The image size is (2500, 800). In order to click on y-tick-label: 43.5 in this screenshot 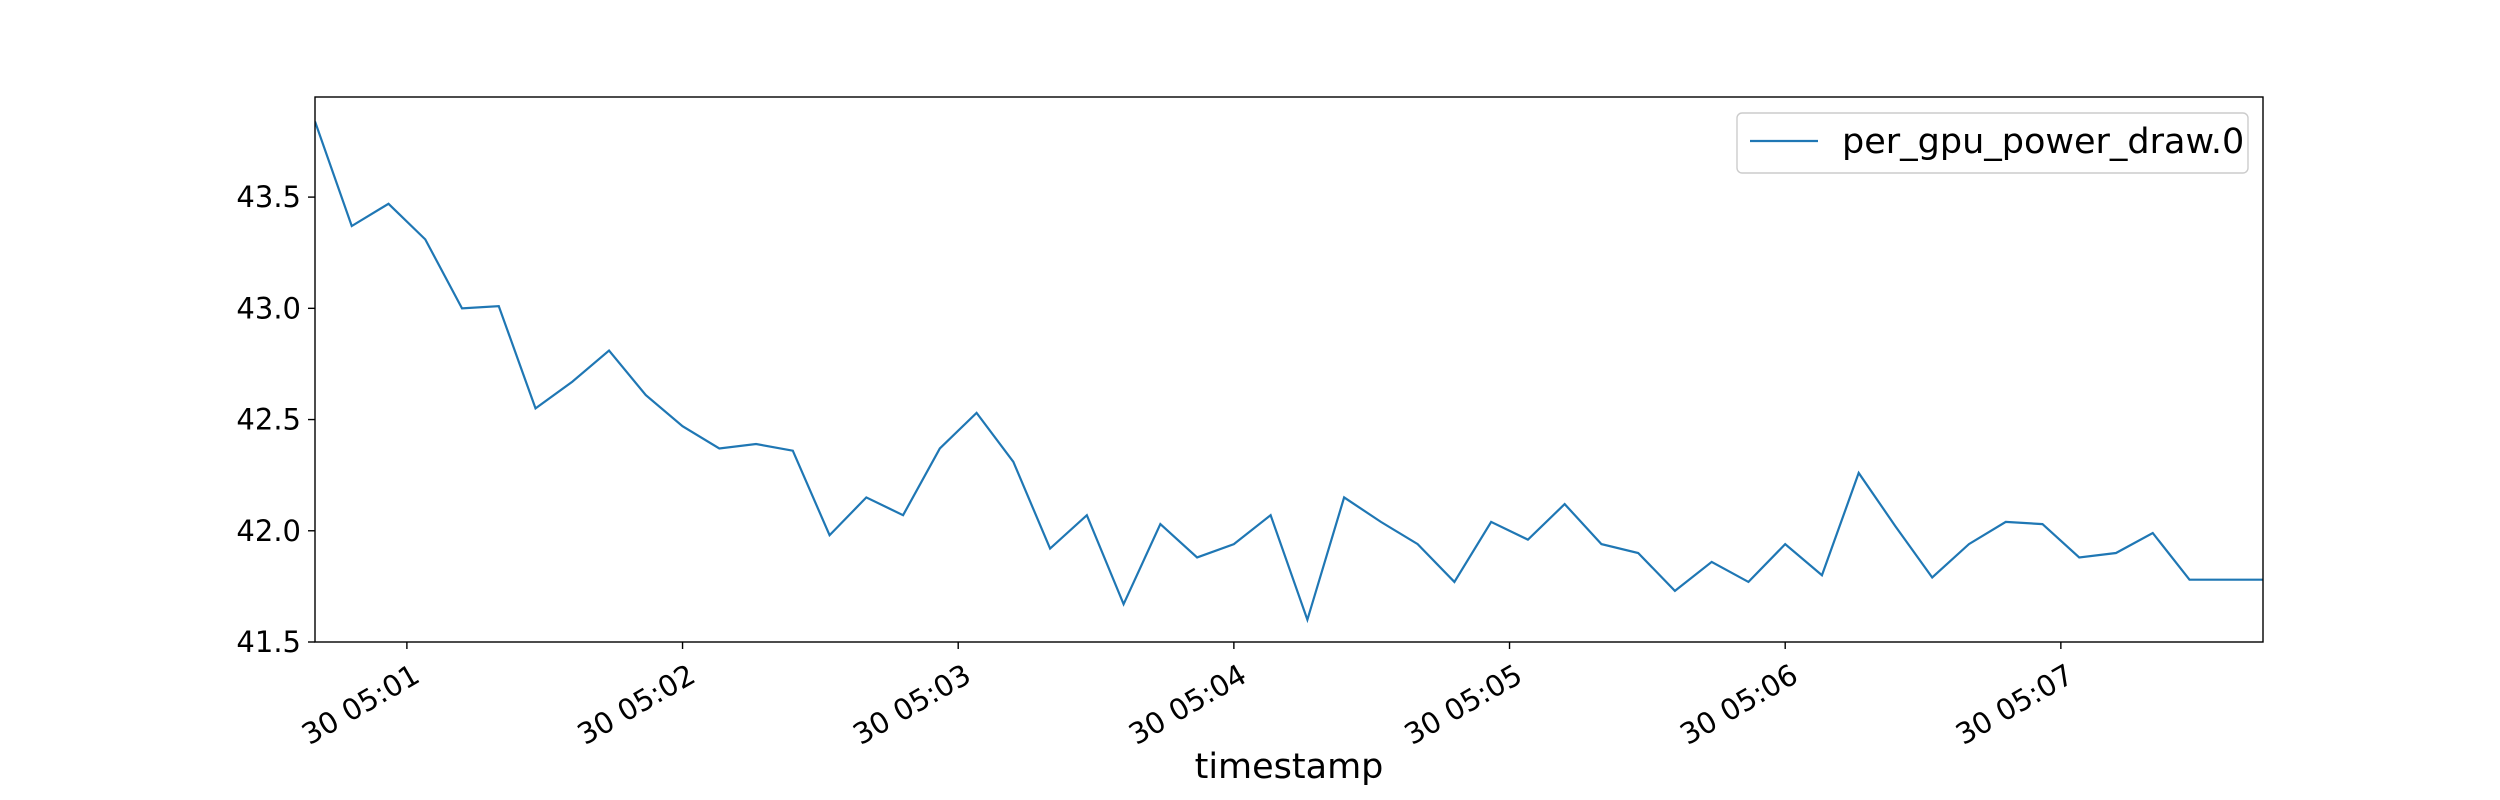, I will do `click(268, 197)`.